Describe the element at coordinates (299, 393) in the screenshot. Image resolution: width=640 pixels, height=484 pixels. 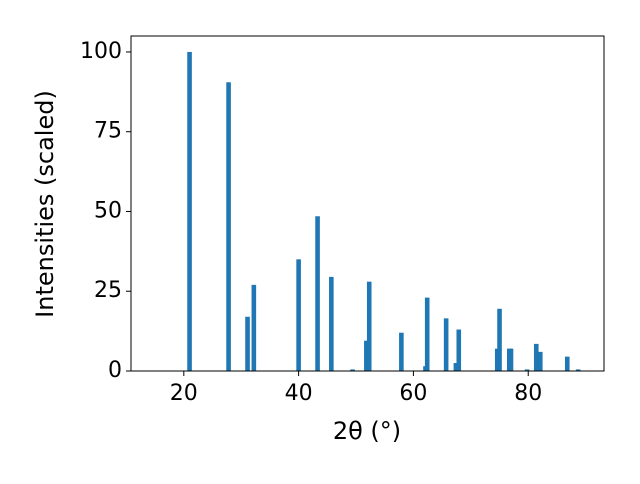
I see `x-tick-label: 40` at that location.